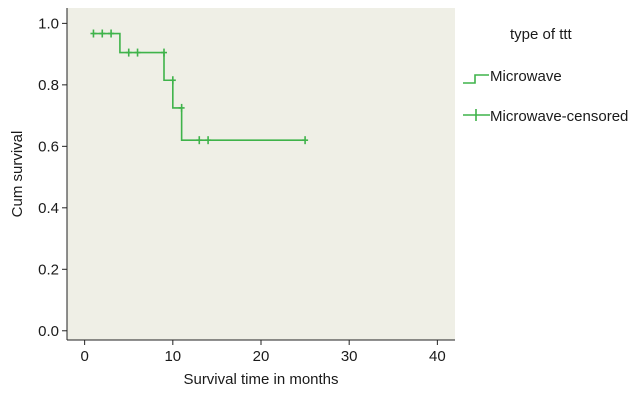  What do you see at coordinates (17, 174) in the screenshot?
I see `y-axis-title: Cum survival` at bounding box center [17, 174].